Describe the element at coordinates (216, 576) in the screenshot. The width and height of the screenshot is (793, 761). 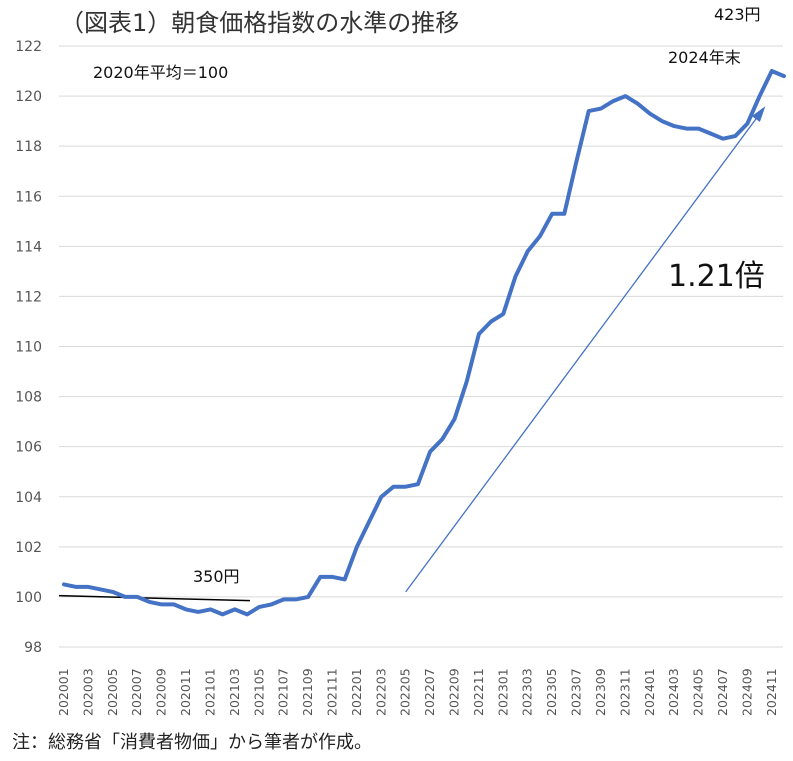
I see `start-price-label: 350円` at that location.